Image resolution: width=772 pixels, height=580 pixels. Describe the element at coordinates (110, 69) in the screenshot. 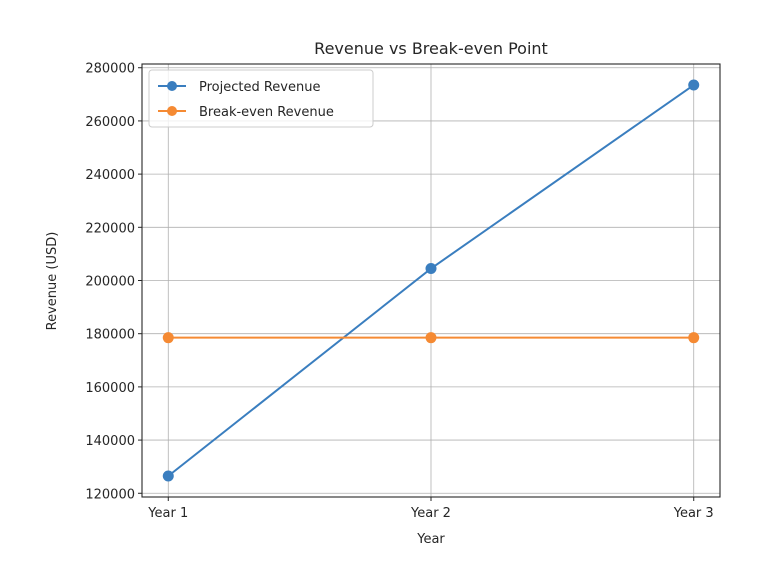

I see `y-tick-label: 280000` at that location.